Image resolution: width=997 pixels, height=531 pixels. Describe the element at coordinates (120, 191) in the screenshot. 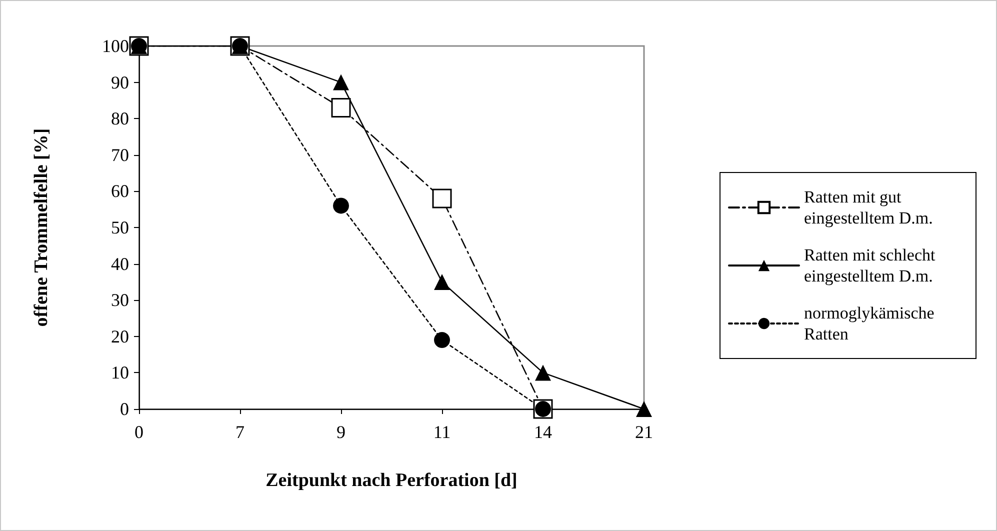

I see `y-tick-label: 60` at that location.